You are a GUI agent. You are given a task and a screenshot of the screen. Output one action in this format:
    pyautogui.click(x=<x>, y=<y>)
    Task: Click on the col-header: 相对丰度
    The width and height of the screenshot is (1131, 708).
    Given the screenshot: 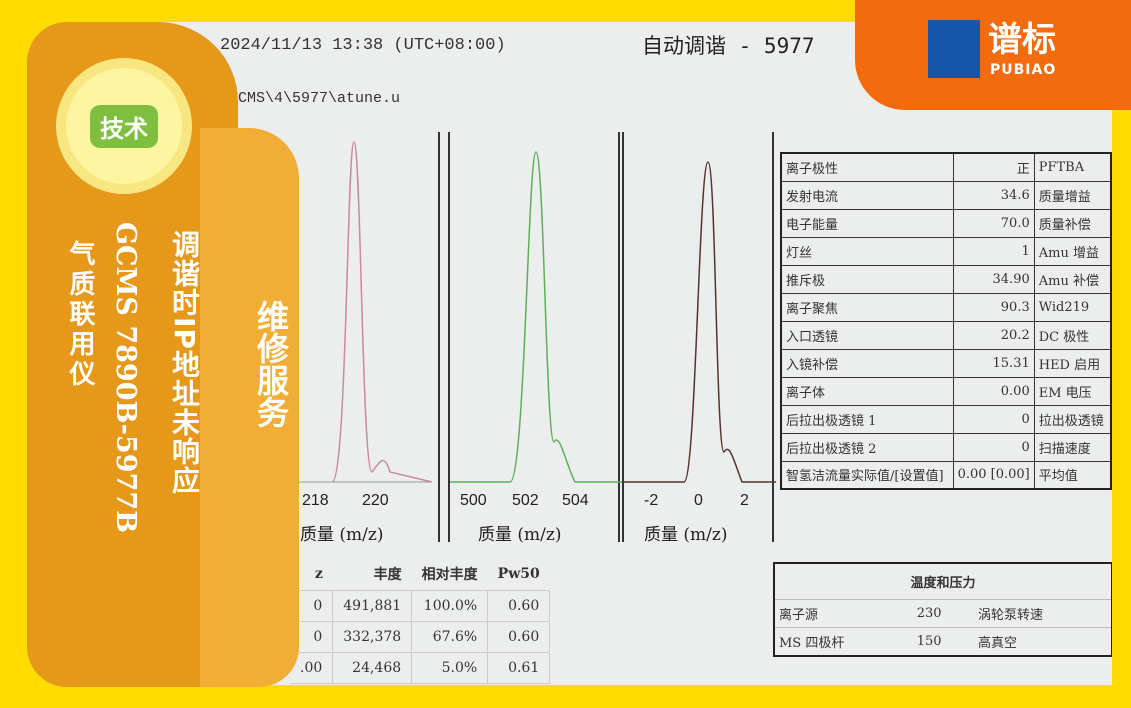 What is the action you would take?
    pyautogui.click(x=449, y=574)
    